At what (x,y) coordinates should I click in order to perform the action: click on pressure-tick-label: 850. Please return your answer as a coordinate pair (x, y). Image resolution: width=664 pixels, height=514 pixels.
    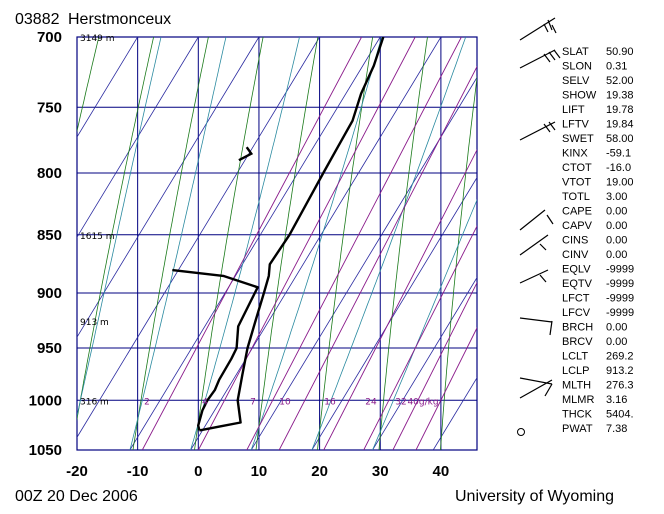
    Looking at the image, I should click on (49, 235).